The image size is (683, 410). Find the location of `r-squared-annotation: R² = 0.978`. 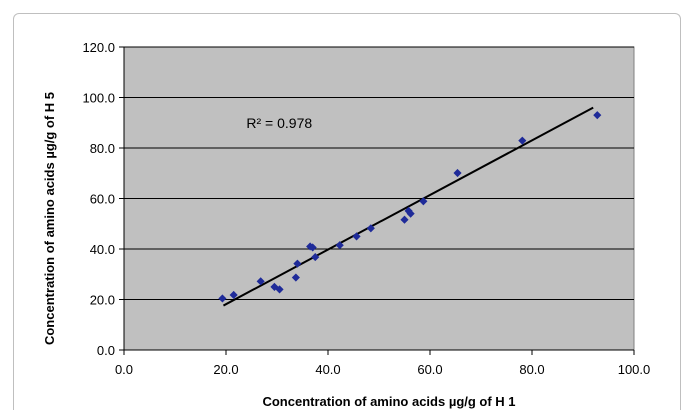

r-squared-annotation: R² = 0.978 is located at coordinates (279, 123).